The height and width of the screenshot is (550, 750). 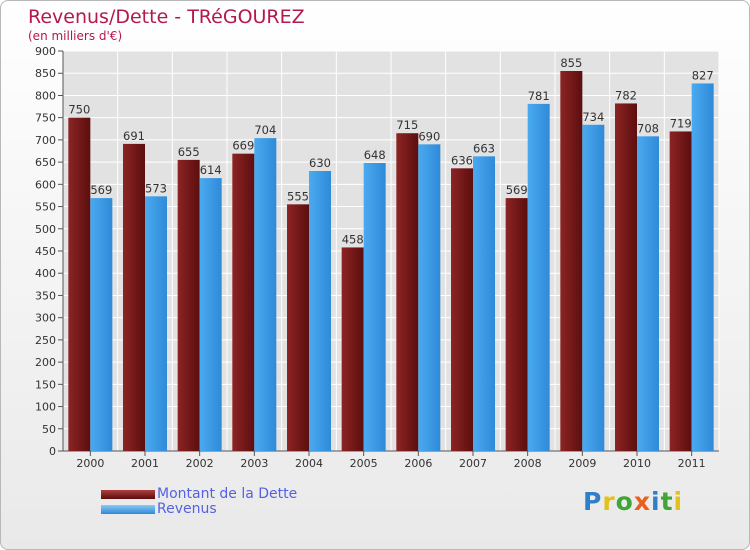 I want to click on value-label-dette: 458, so click(x=353, y=239).